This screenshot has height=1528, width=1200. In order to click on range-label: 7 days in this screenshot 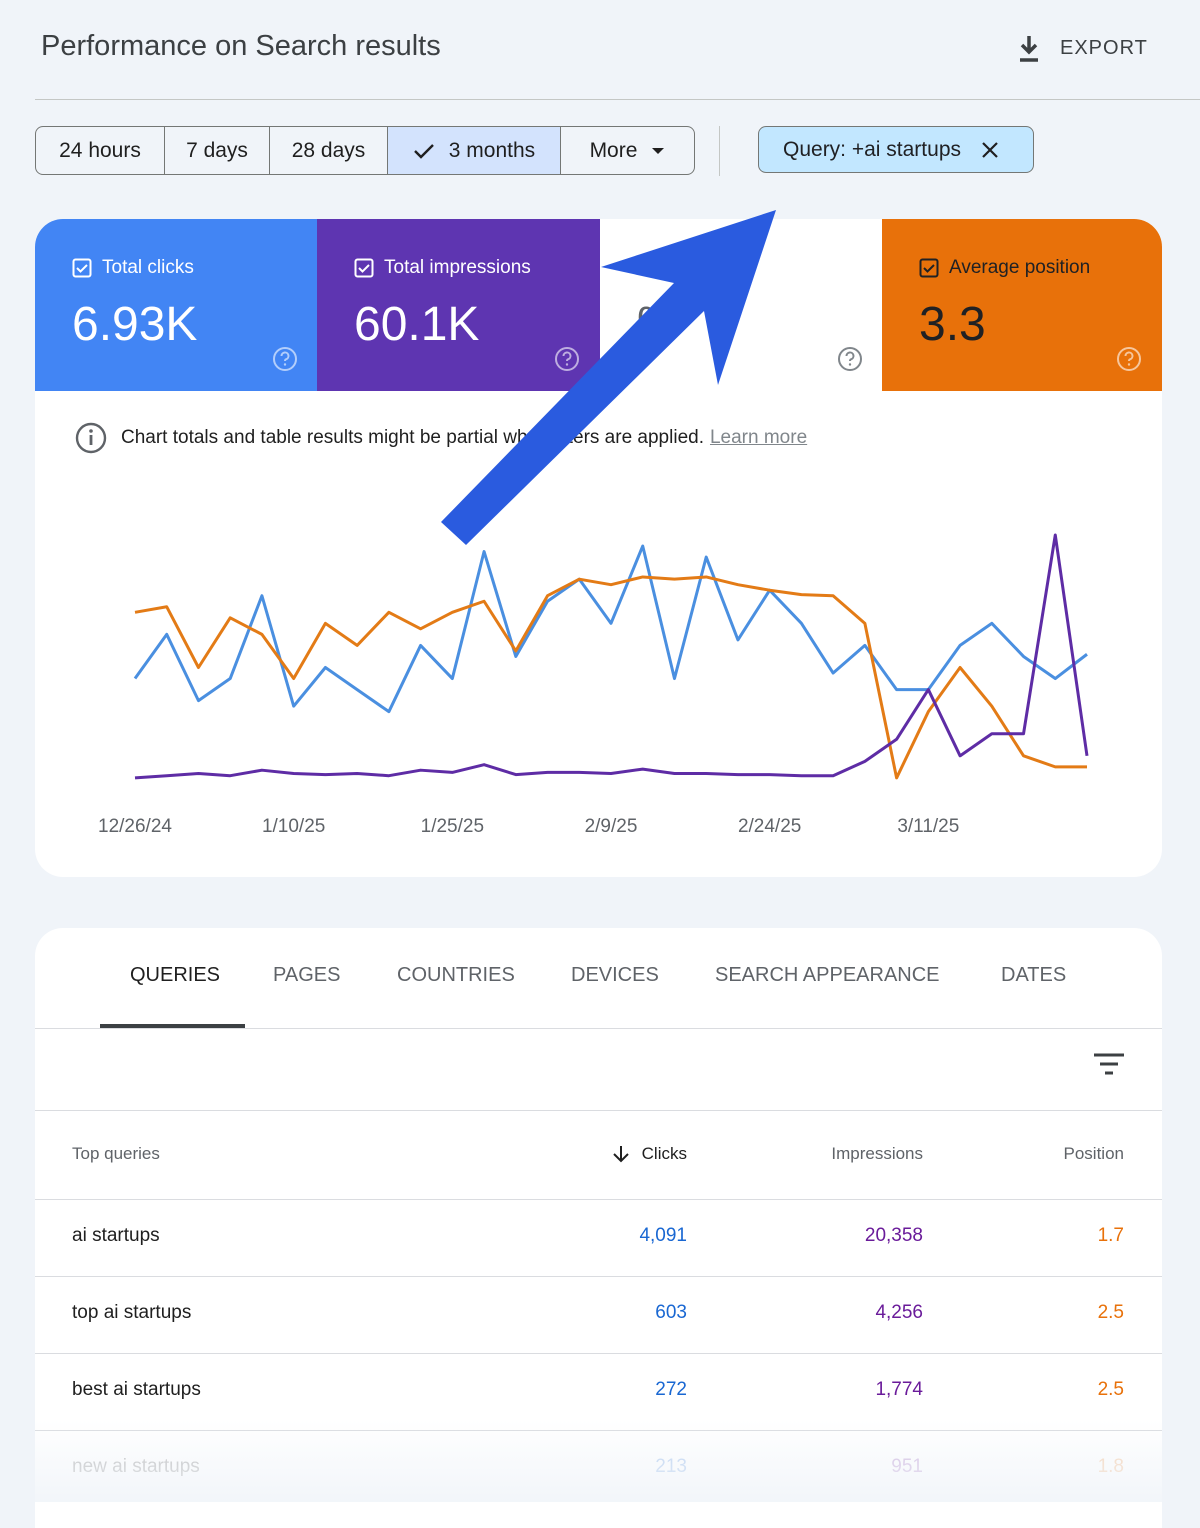, I will do `click(217, 150)`.